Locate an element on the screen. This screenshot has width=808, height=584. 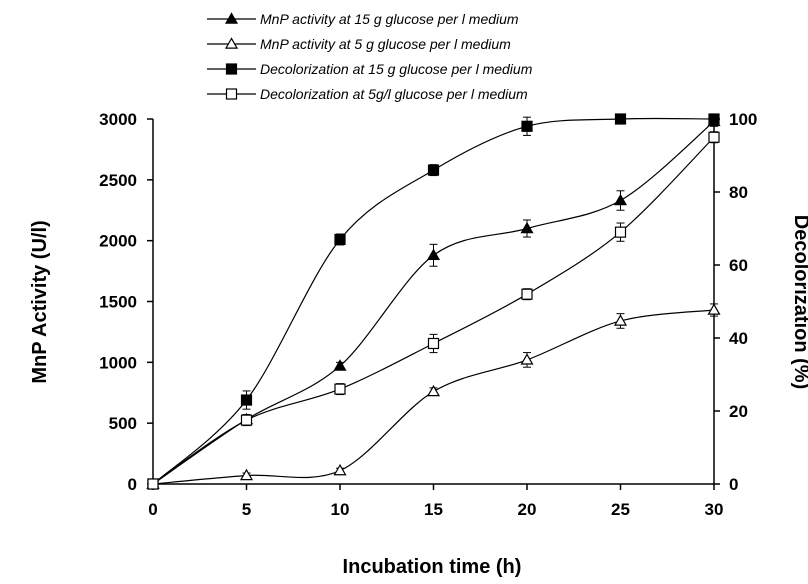
y-axis-title-left: MnP Activity (U/l) is located at coordinates (40, 301).